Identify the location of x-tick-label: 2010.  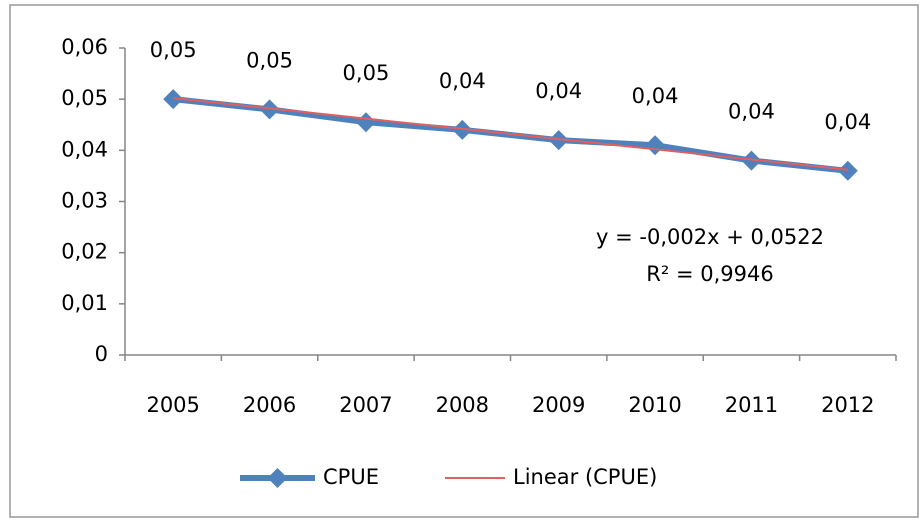
(654, 405).